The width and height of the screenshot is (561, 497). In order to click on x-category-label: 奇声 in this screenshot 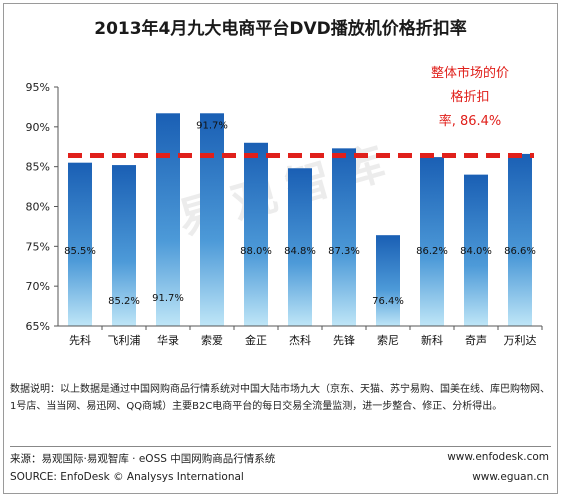, I will do `click(476, 340)`.